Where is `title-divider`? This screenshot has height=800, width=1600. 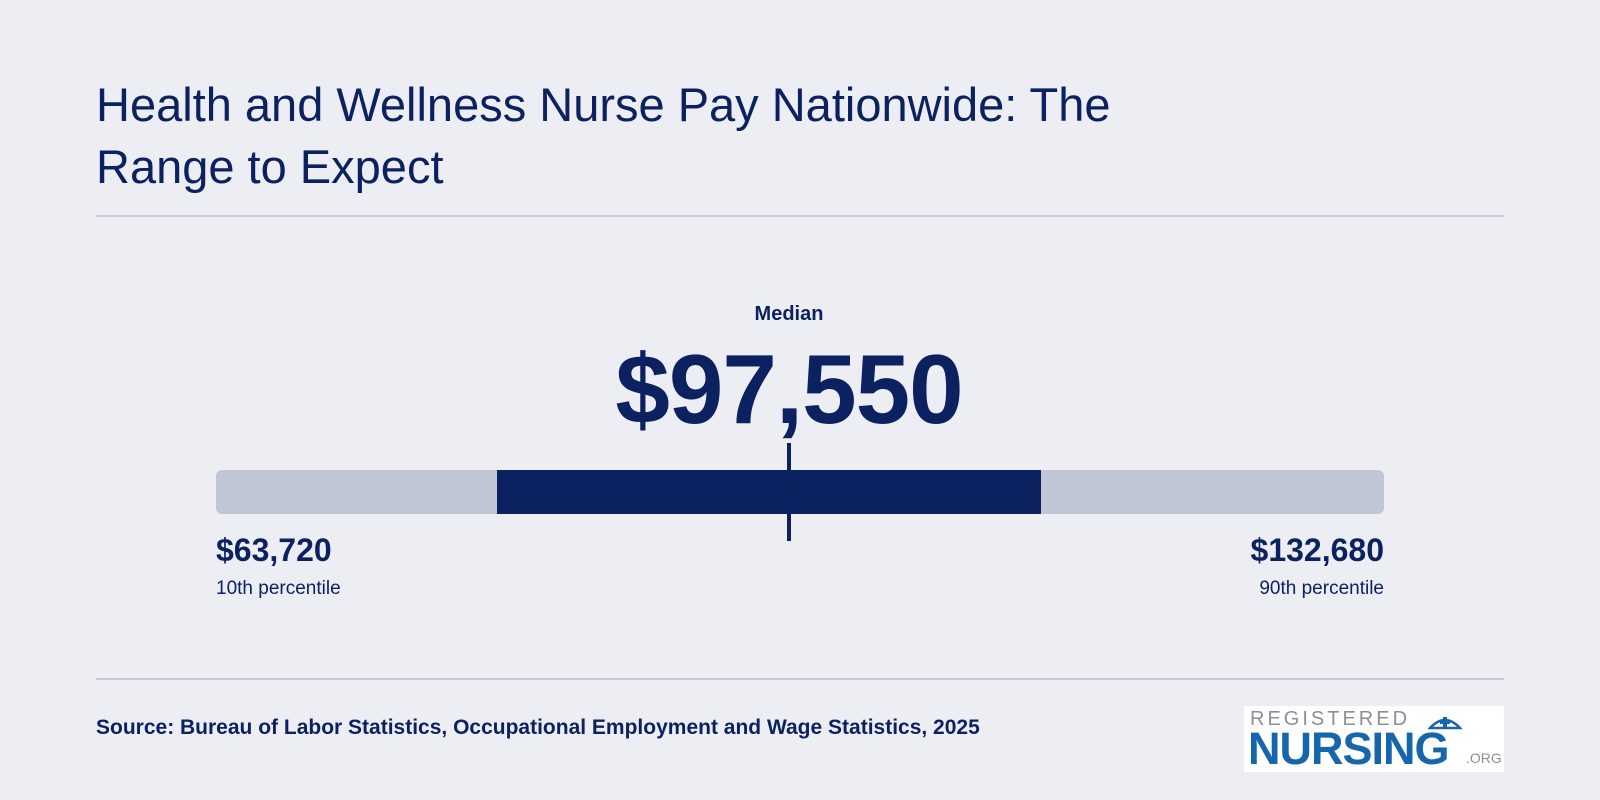 title-divider is located at coordinates (800, 216).